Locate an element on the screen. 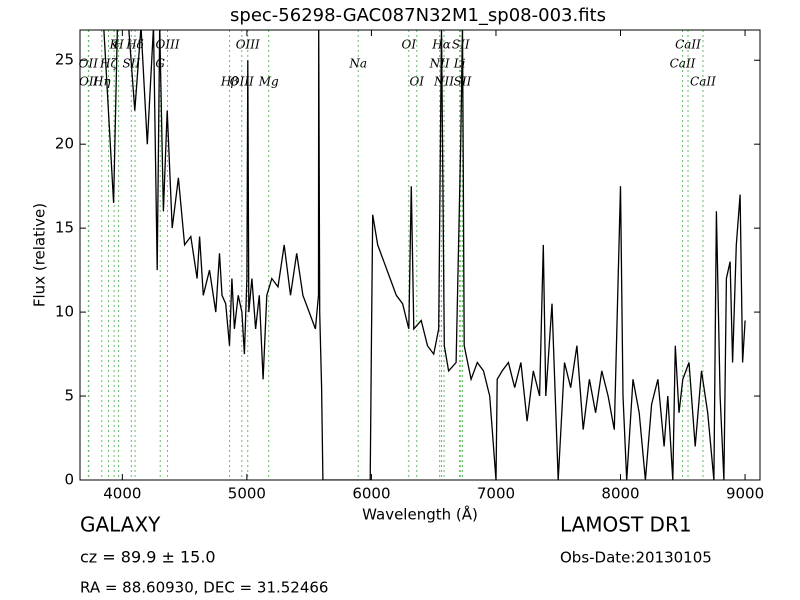 Image resolution: width=800 pixels, height=600 pixels. coordinates: RA = 88.60930, DEC = 31.52466 is located at coordinates (204, 588).